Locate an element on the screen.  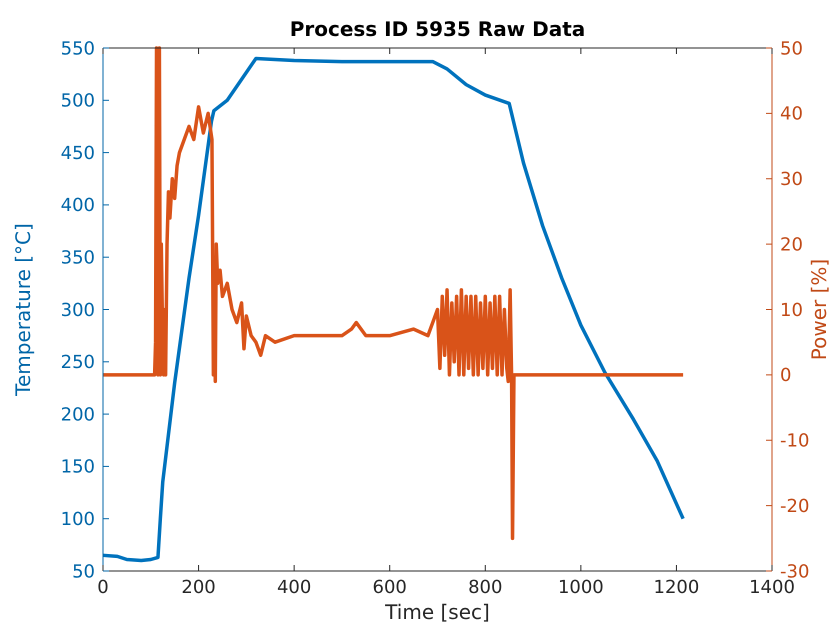
y2-axis-title: Power [%] is located at coordinates (819, 309).